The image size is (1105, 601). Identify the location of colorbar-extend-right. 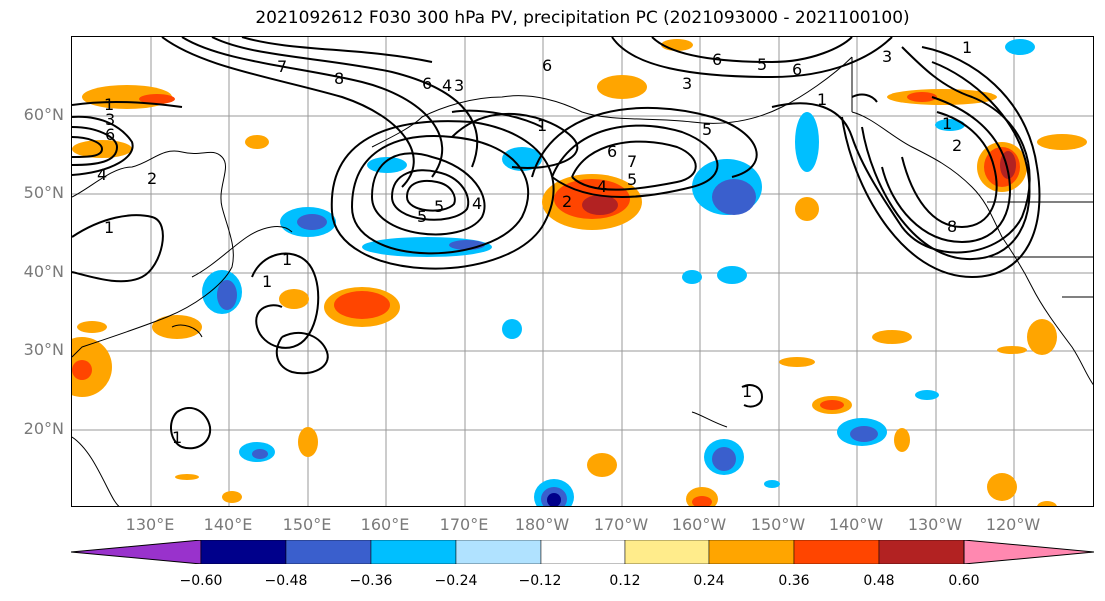
(1028, 552).